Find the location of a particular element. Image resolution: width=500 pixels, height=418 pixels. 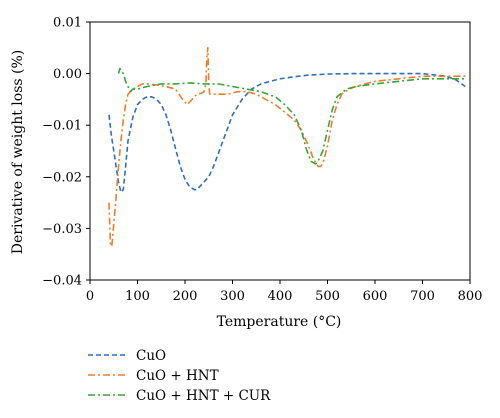

x-tick-label: 0 is located at coordinates (90, 296).